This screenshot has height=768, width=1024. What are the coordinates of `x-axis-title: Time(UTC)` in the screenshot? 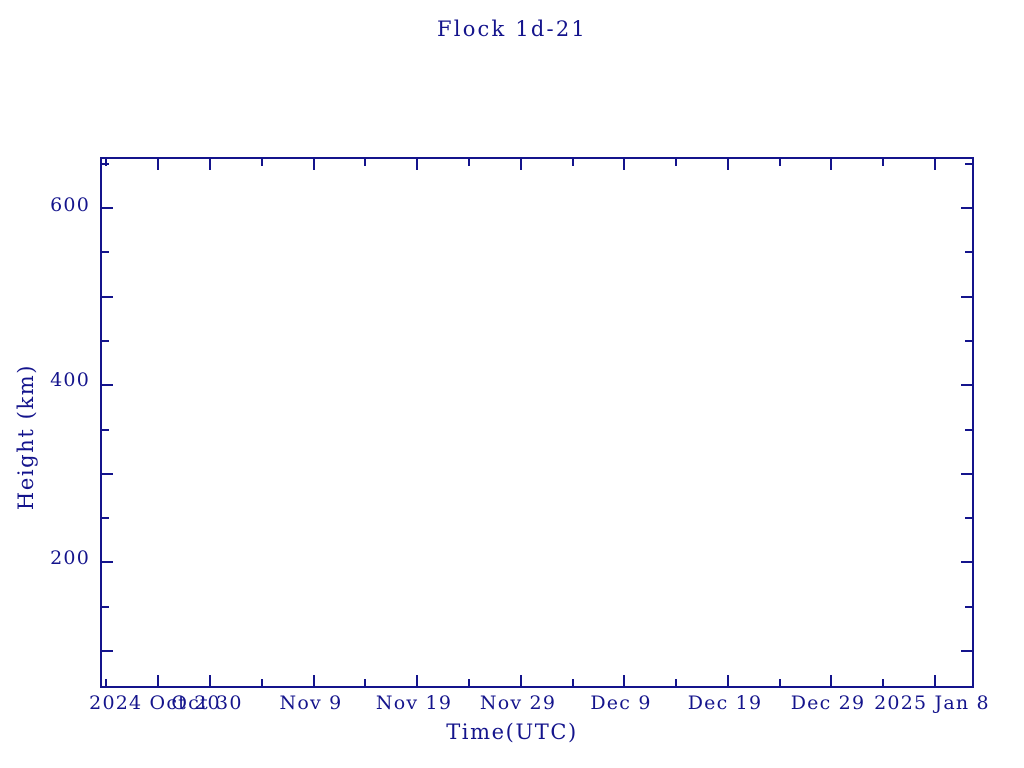 It's located at (512, 732).